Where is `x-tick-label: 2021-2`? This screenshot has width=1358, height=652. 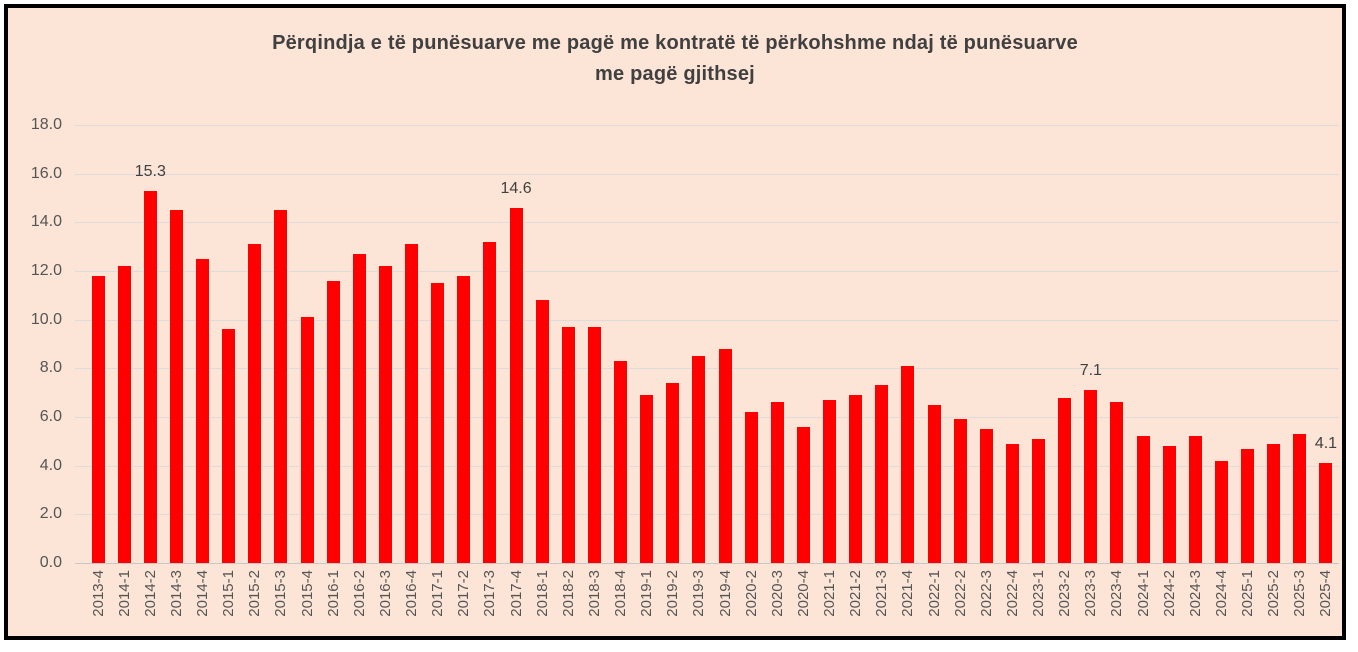
x-tick-label: 2021-2 is located at coordinates (856, 593).